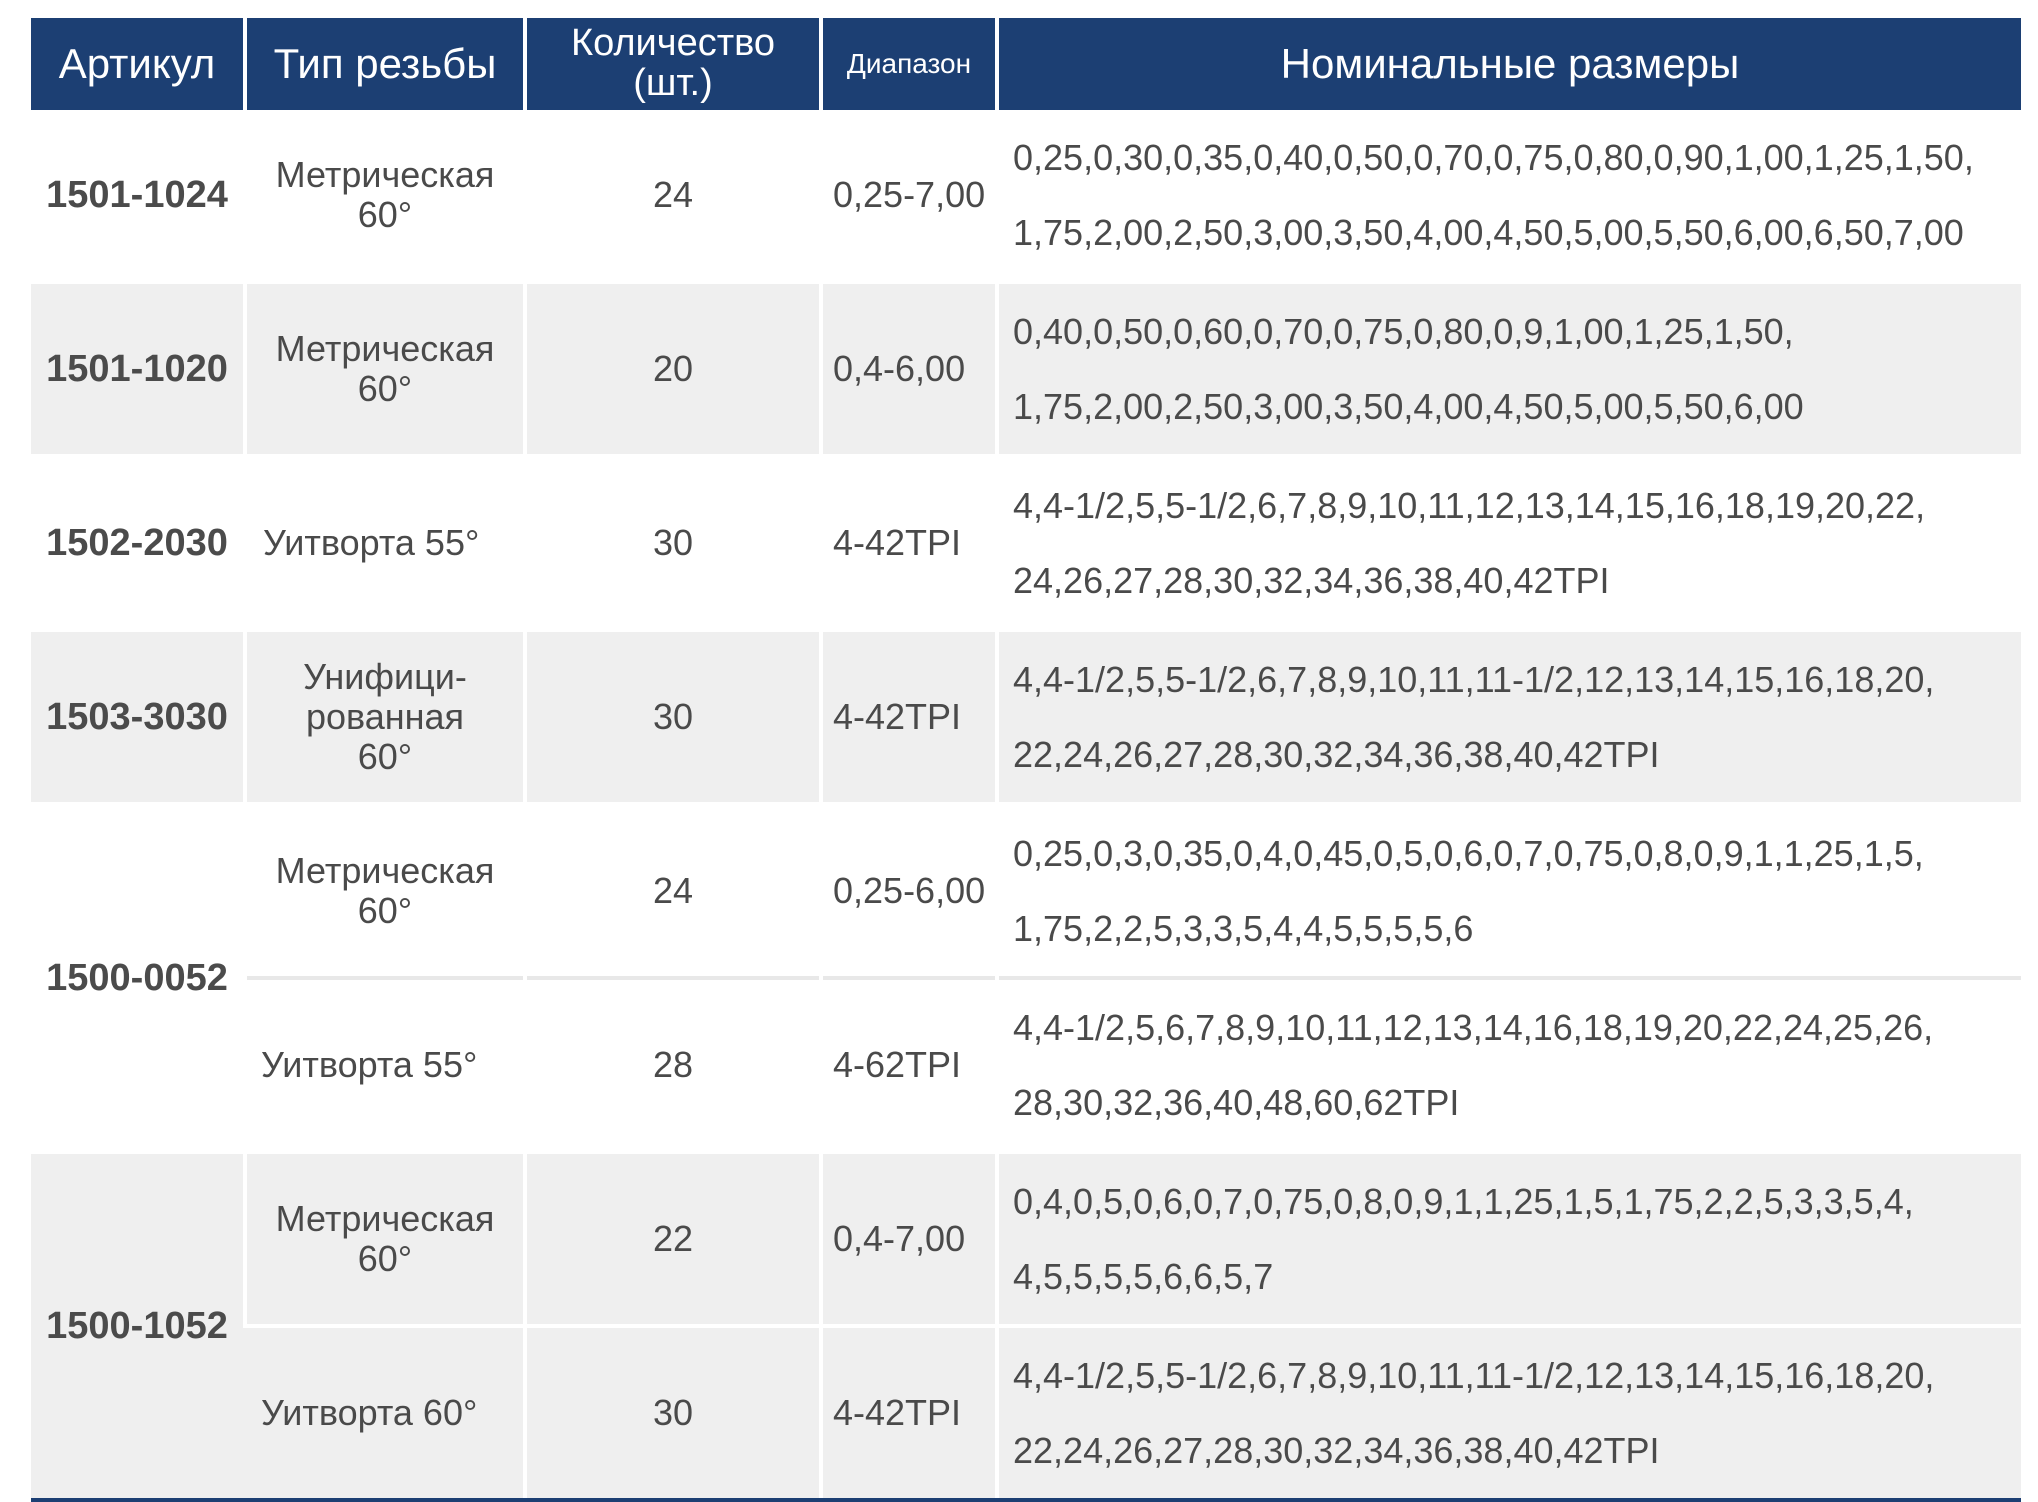  I want to click on sizes-line: 24,26,27,28,30,32,34,36,38,40,42TPI, so click(1311, 580).